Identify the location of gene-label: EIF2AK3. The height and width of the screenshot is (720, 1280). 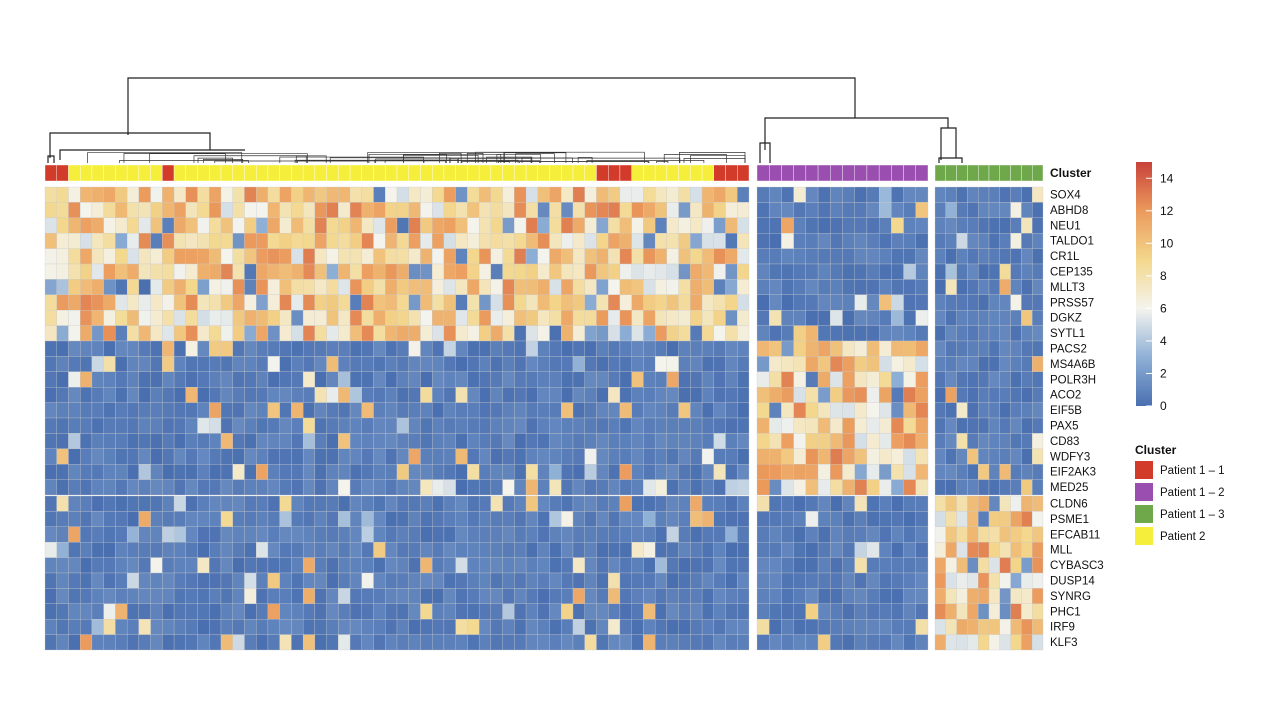
(1073, 473).